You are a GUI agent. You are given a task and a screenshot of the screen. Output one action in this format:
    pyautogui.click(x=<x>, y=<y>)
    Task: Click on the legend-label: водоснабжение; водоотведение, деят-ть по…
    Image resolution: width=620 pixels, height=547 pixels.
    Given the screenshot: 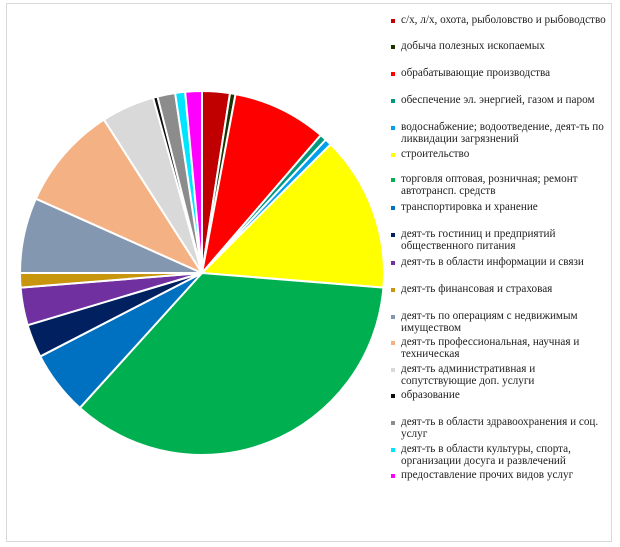 What is the action you would take?
    pyautogui.click(x=502, y=133)
    